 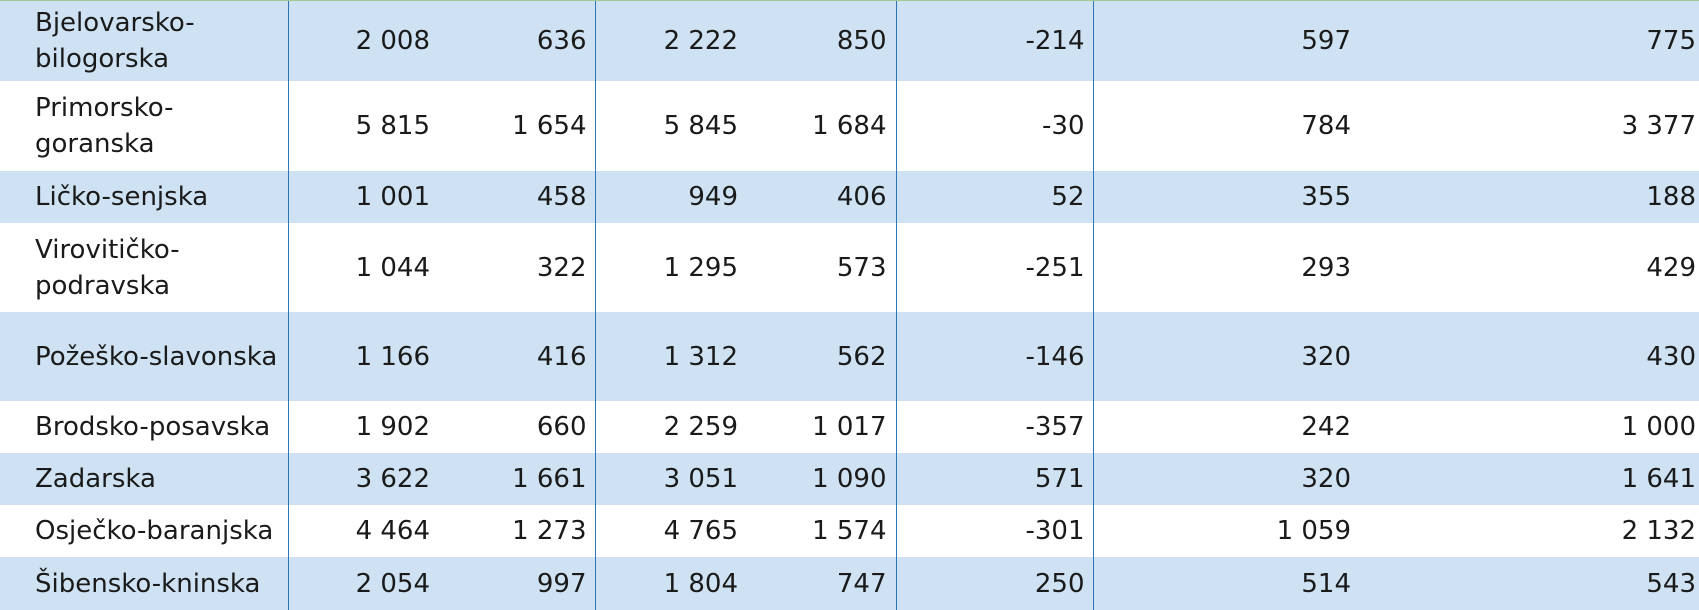 I want to click on cell-value: 636, so click(x=518, y=41).